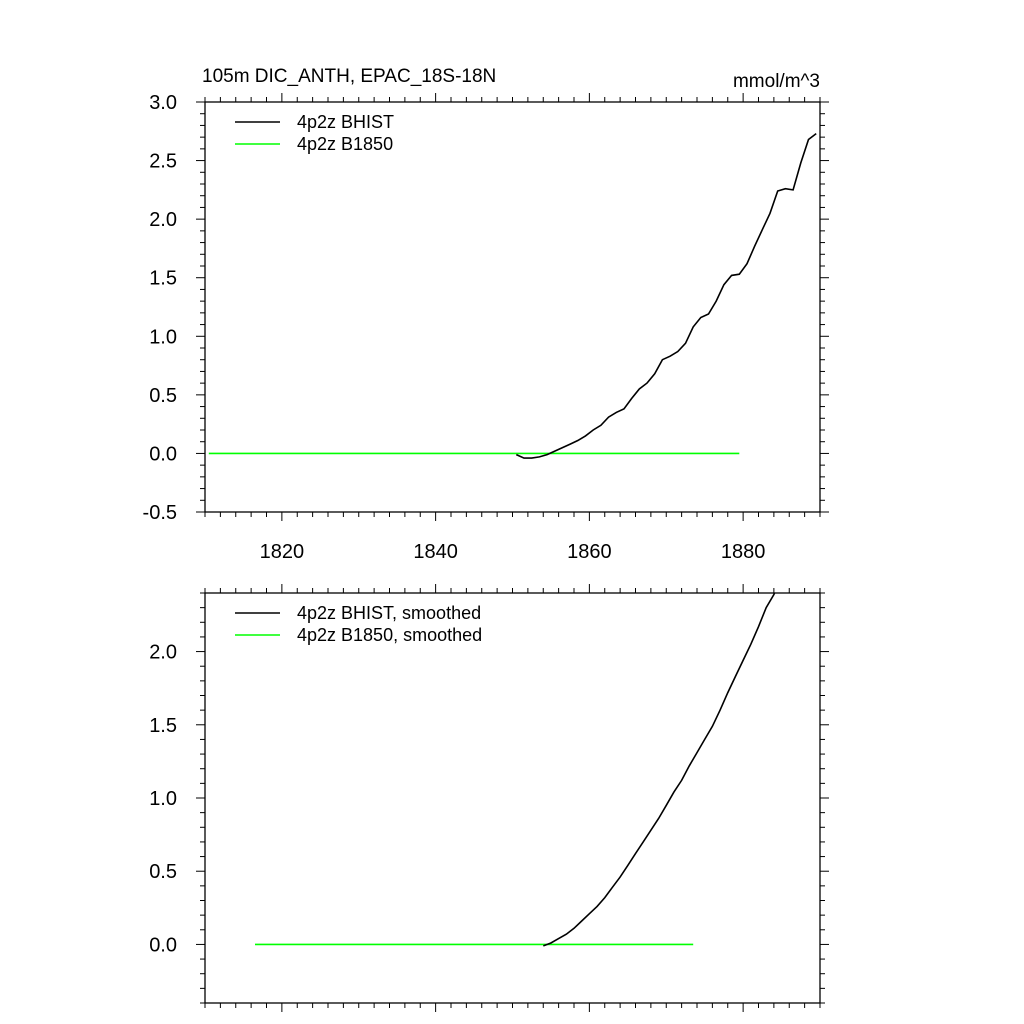  Describe the element at coordinates (160, 513) in the screenshot. I see `y-tick-label: -0.5` at that location.